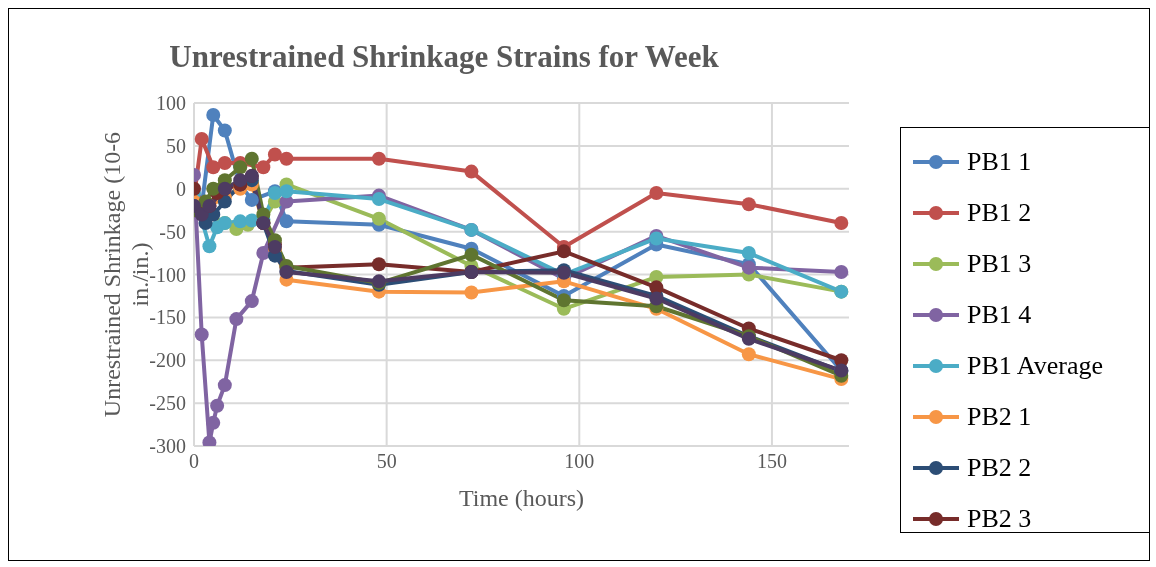  What do you see at coordinates (579, 461) in the screenshot?
I see `x-tick-label: 100` at bounding box center [579, 461].